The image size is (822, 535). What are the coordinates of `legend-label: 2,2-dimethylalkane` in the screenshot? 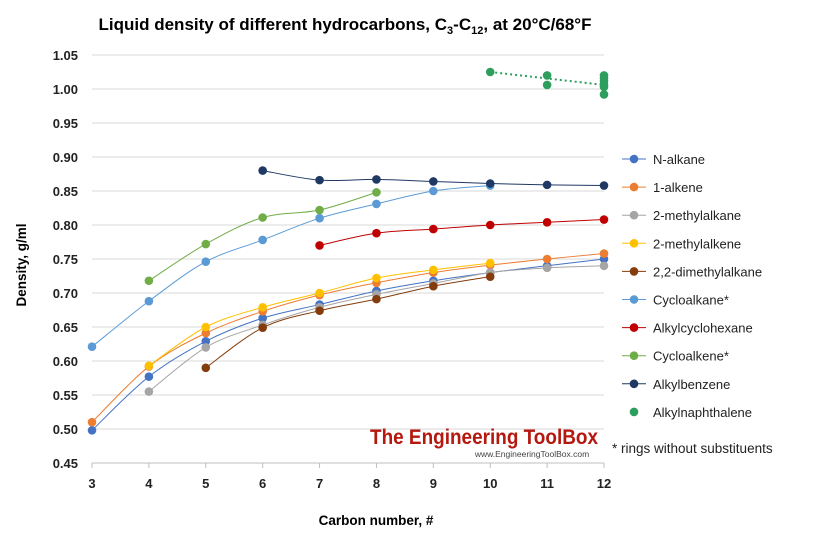 It's located at (707, 271).